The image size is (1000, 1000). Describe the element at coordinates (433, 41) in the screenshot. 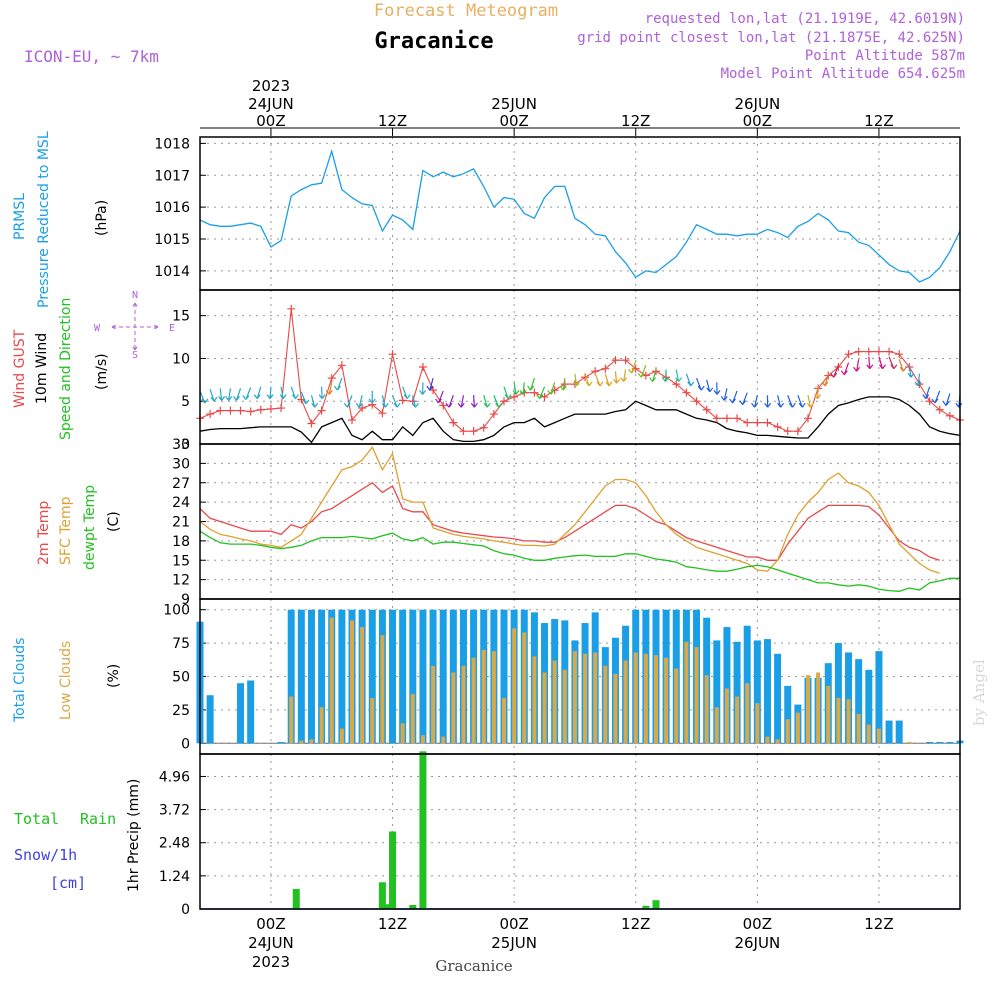

I see `location-title: Gracanice` at that location.